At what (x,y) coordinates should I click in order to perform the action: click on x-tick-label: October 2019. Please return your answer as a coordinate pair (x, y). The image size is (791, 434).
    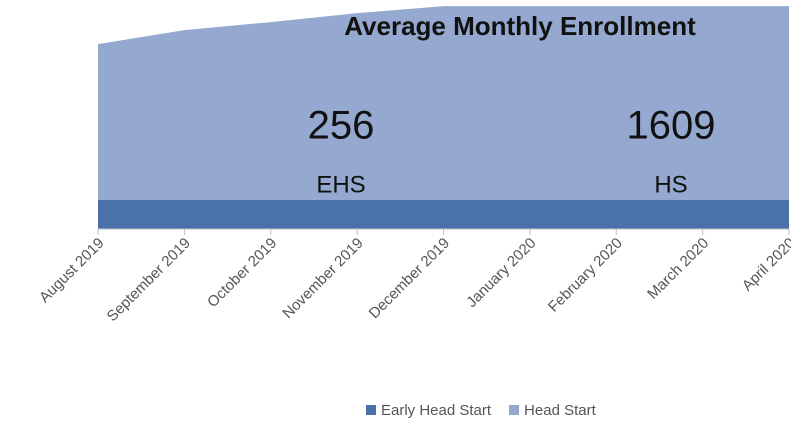
    Looking at the image, I should click on (242, 273).